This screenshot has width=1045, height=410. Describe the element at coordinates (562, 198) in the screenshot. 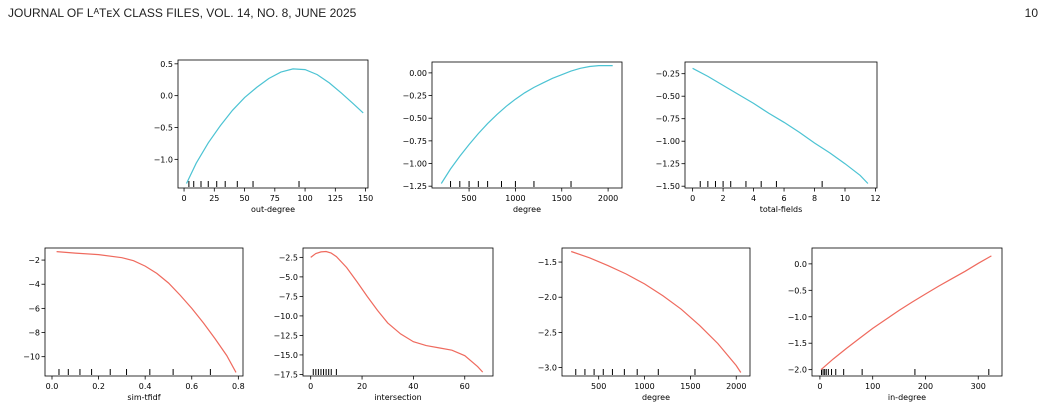

I see `x-tick-label: 1500` at that location.